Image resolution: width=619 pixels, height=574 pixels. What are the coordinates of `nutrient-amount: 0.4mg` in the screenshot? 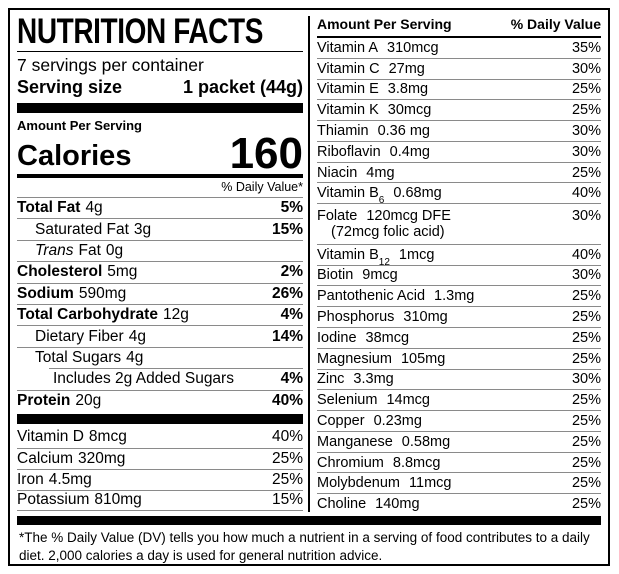 It's located at (409, 151).